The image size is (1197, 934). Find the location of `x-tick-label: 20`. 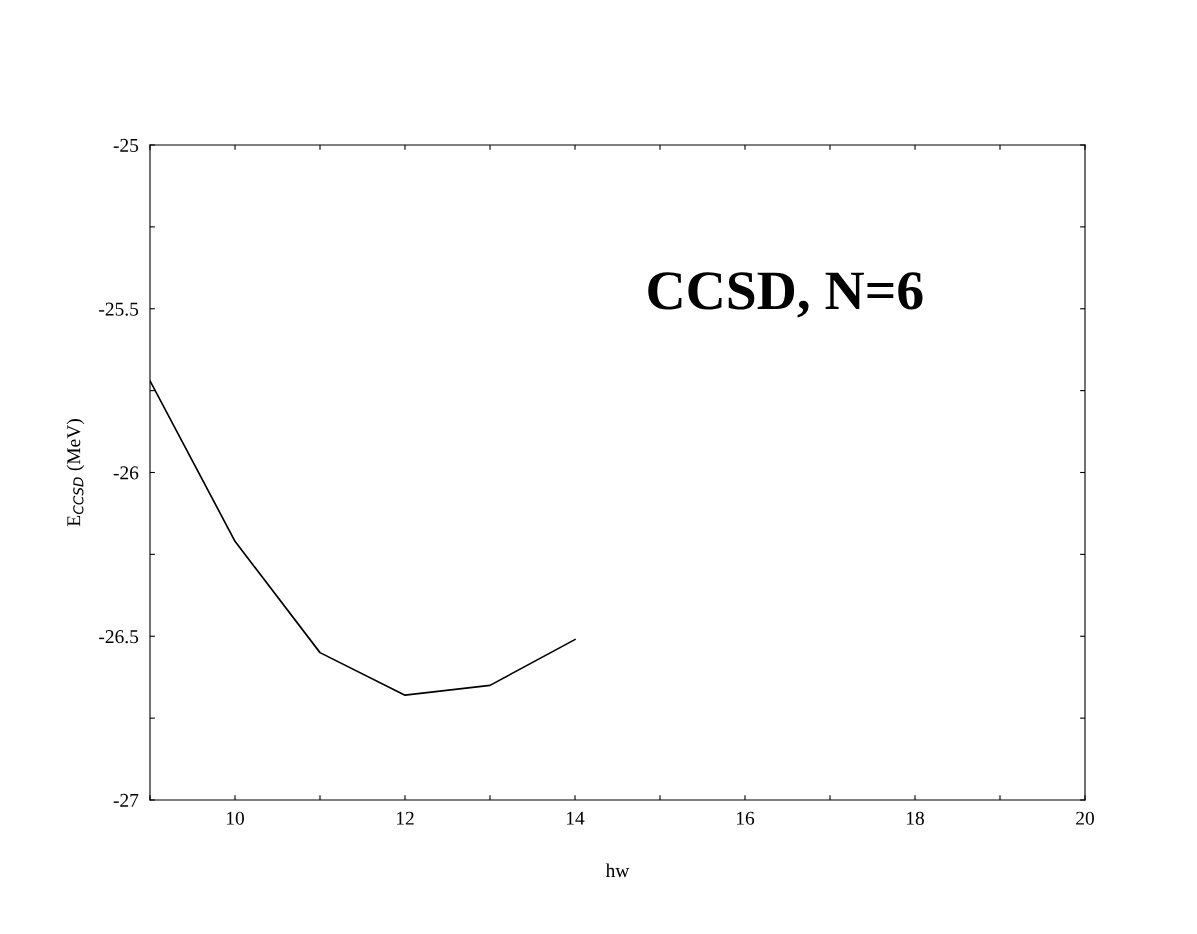

x-tick-label: 20 is located at coordinates (1085, 818).